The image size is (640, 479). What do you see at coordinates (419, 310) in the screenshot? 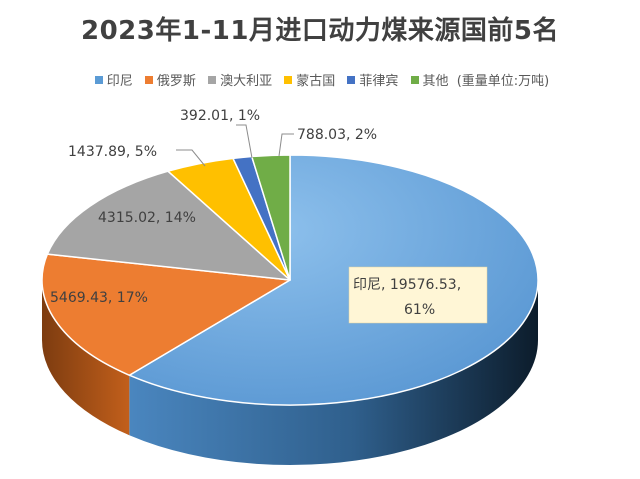
I see `data-label-indonesia-percent: 61%` at bounding box center [419, 310].